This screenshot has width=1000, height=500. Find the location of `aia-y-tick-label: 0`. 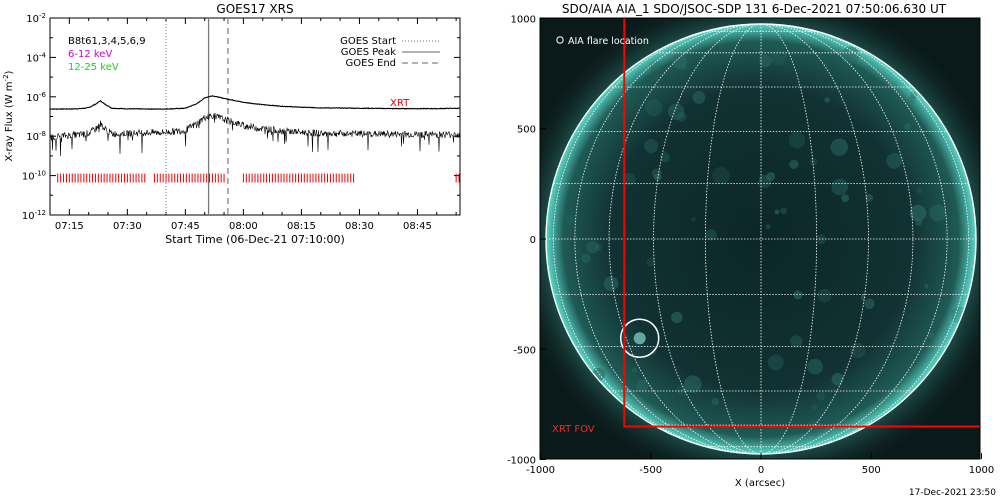

aia-y-tick-label: 0 is located at coordinates (533, 240).